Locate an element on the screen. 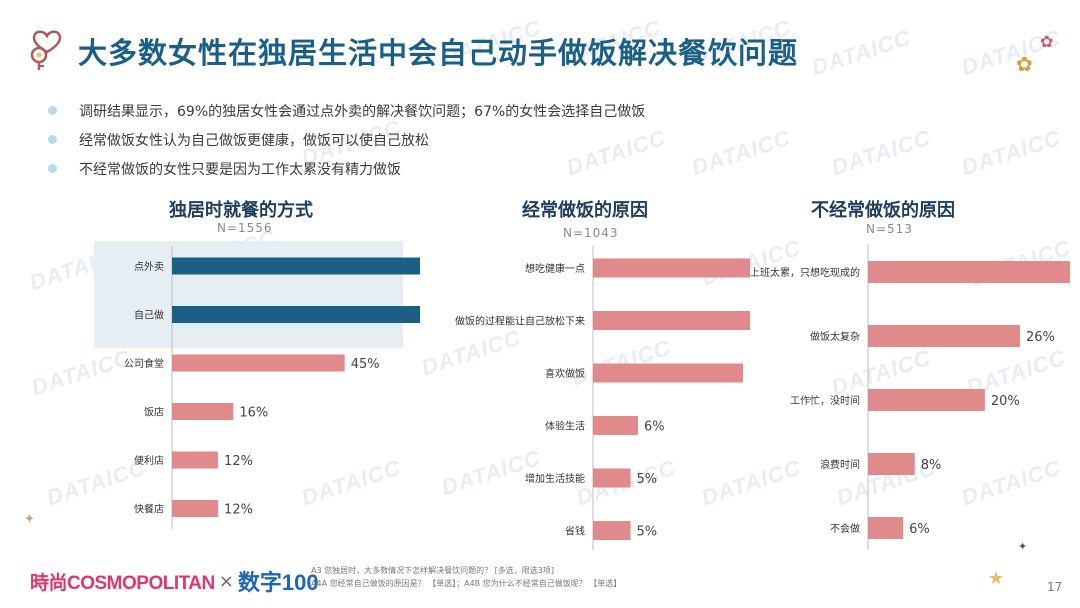 The image size is (1080, 608). cosmopolitan-logo: 時尚COSMOPOLITAN is located at coordinates (122, 583).